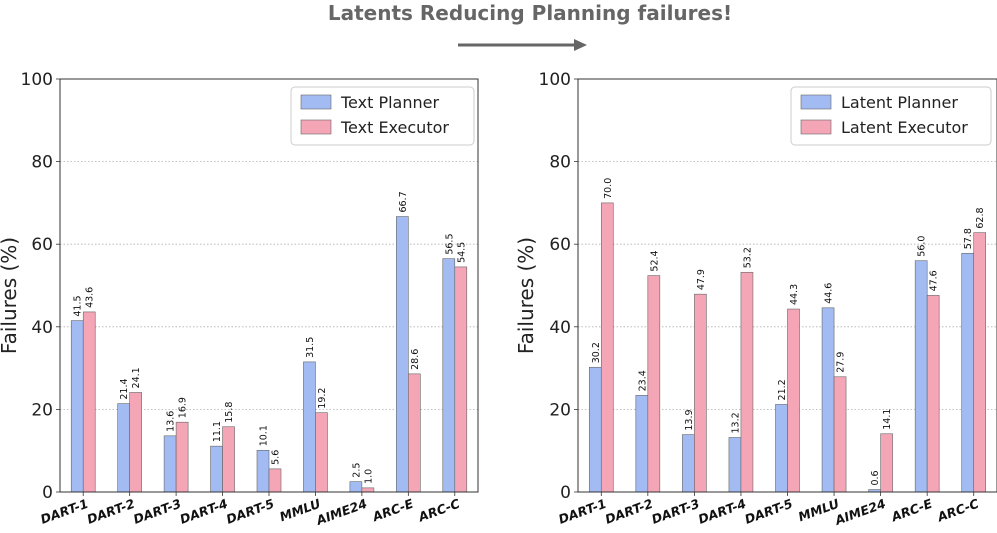 Image resolution: width=997 pixels, height=533 pixels. What do you see at coordinates (449, 243) in the screenshot?
I see `data-label: 56.5` at bounding box center [449, 243].